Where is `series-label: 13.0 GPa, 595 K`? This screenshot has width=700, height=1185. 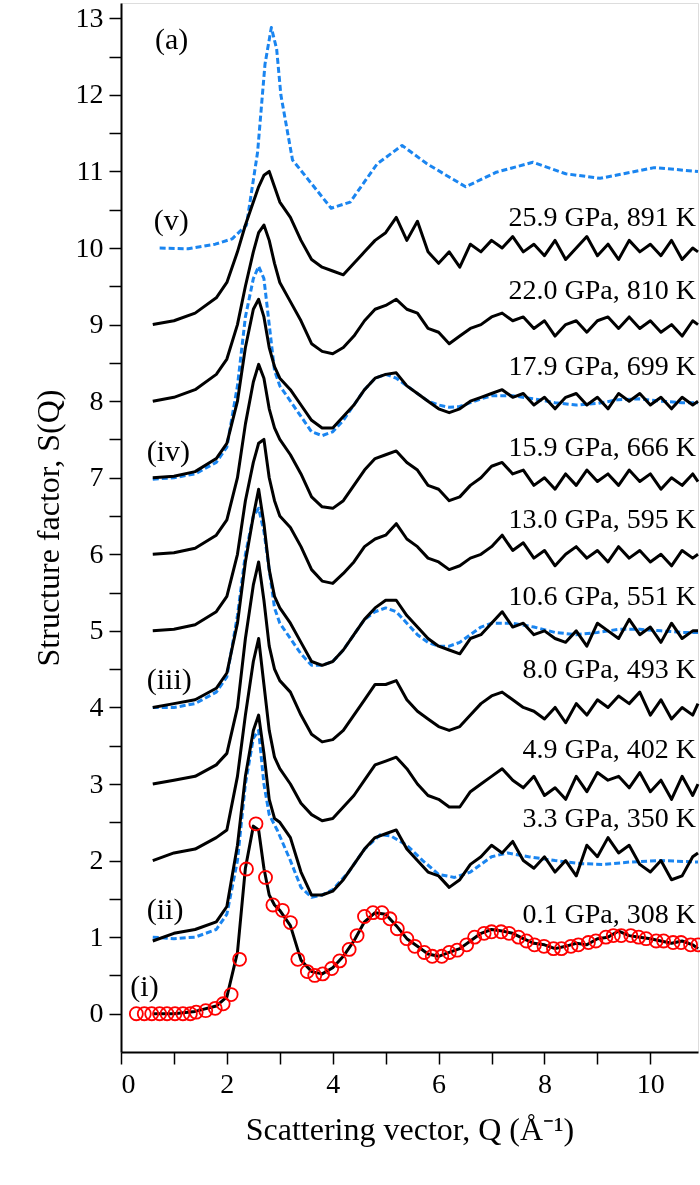
series-label: 13.0 GPa, 595 K is located at coordinates (602, 519).